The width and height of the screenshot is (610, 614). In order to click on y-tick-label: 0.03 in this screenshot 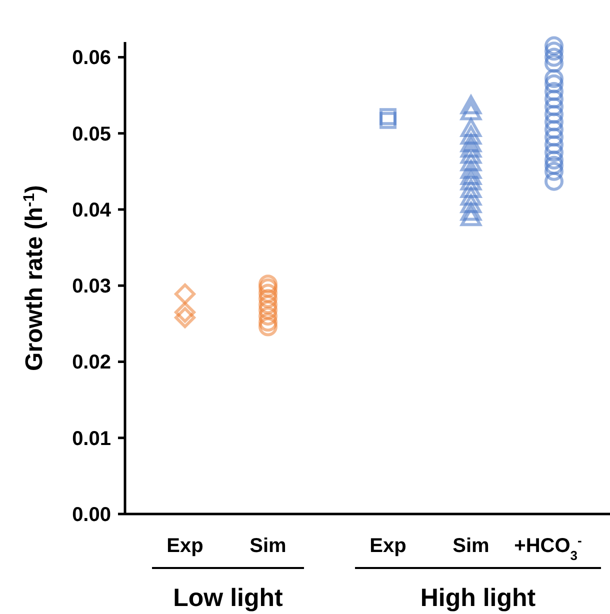, I will do `click(91, 287)`.